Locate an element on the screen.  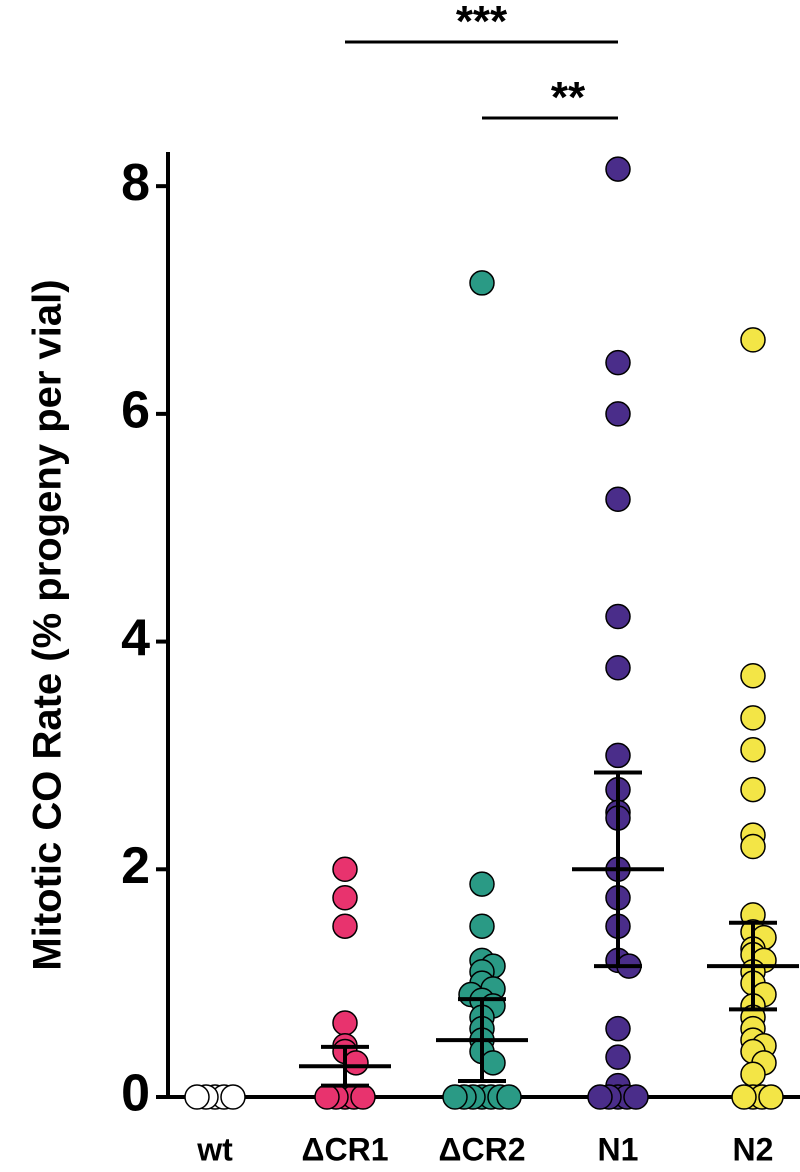
y-tick-label: 6 is located at coordinates (135, 411).